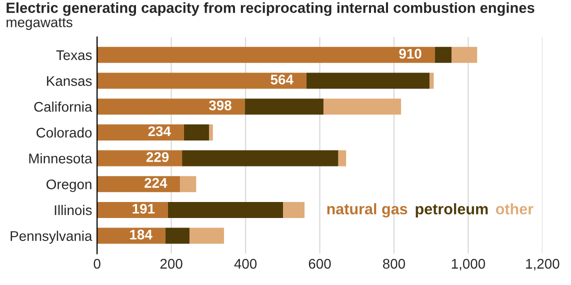 The width and height of the screenshot is (571, 285). I want to click on x-tick-label: 800, so click(394, 263).